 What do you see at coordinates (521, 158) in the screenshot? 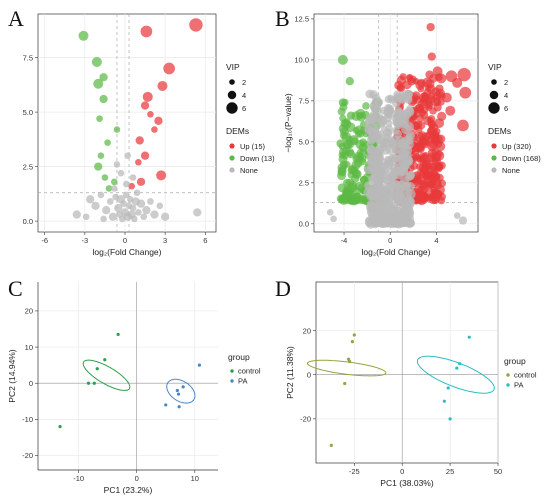
I see `legend-color-label-b: Down (168)` at bounding box center [521, 158].